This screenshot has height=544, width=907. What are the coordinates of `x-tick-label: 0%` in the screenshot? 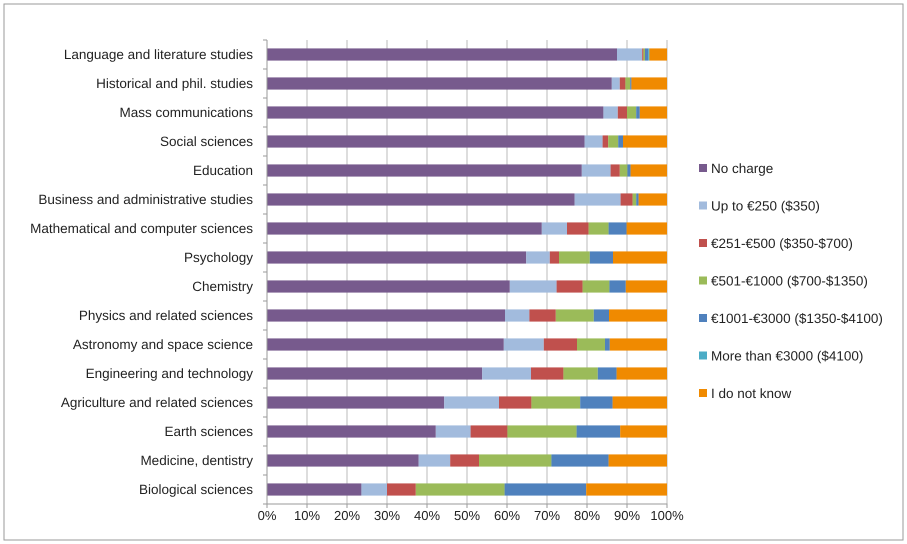 It's located at (267, 516).